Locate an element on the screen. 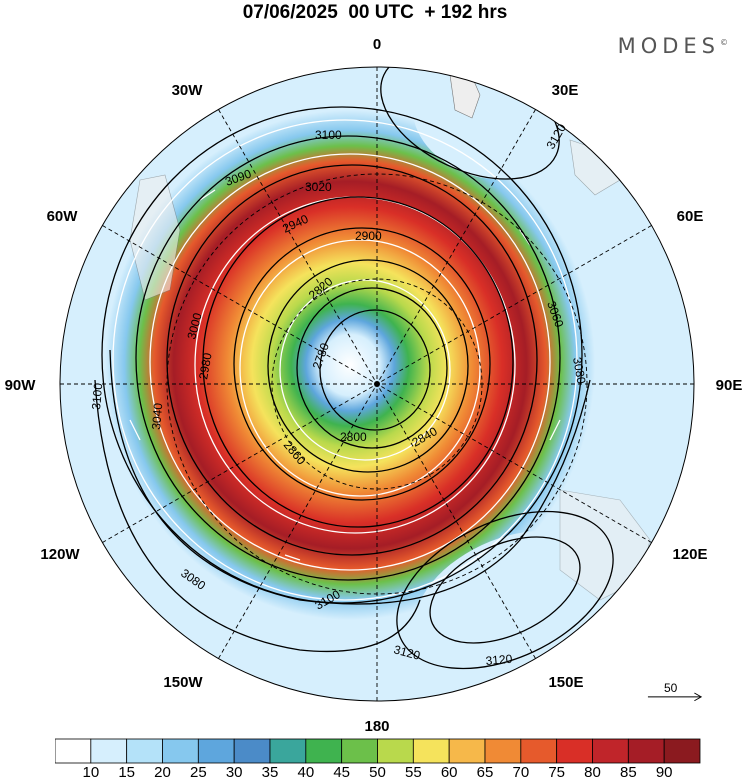 Image resolution: width=750 pixels, height=782 pixels. lon-label-180: 180 is located at coordinates (376, 726).